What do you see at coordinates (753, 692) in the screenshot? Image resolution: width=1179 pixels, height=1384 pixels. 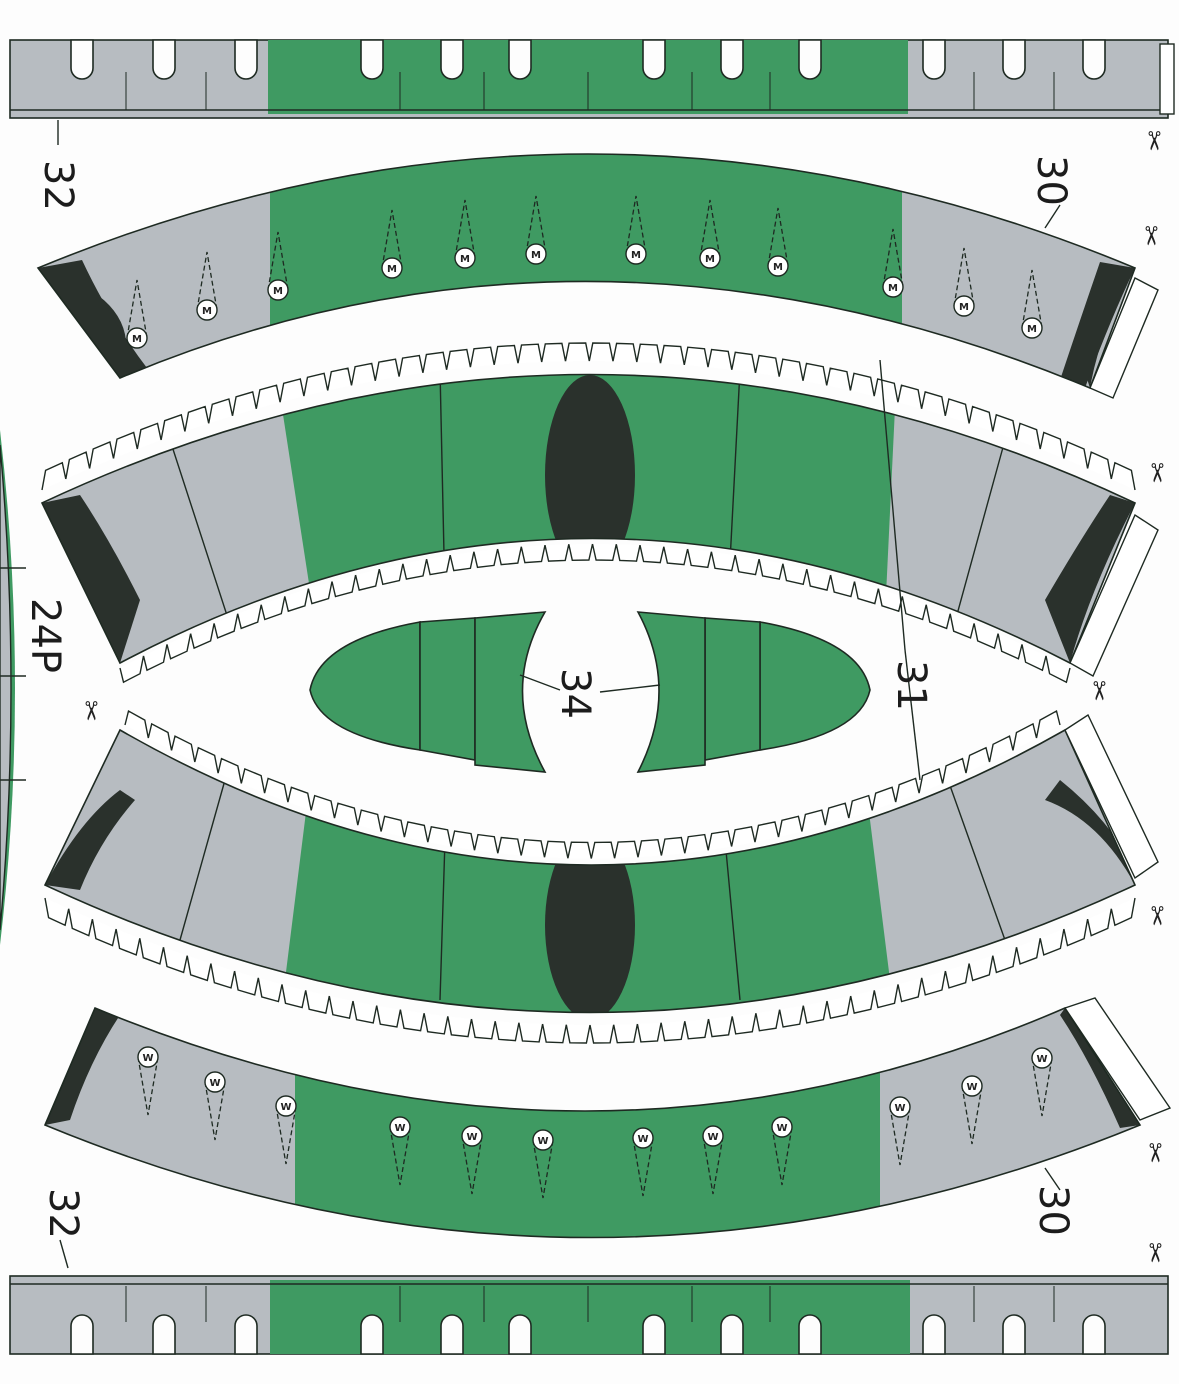 I see `center-parts-34-right` at bounding box center [753, 692].